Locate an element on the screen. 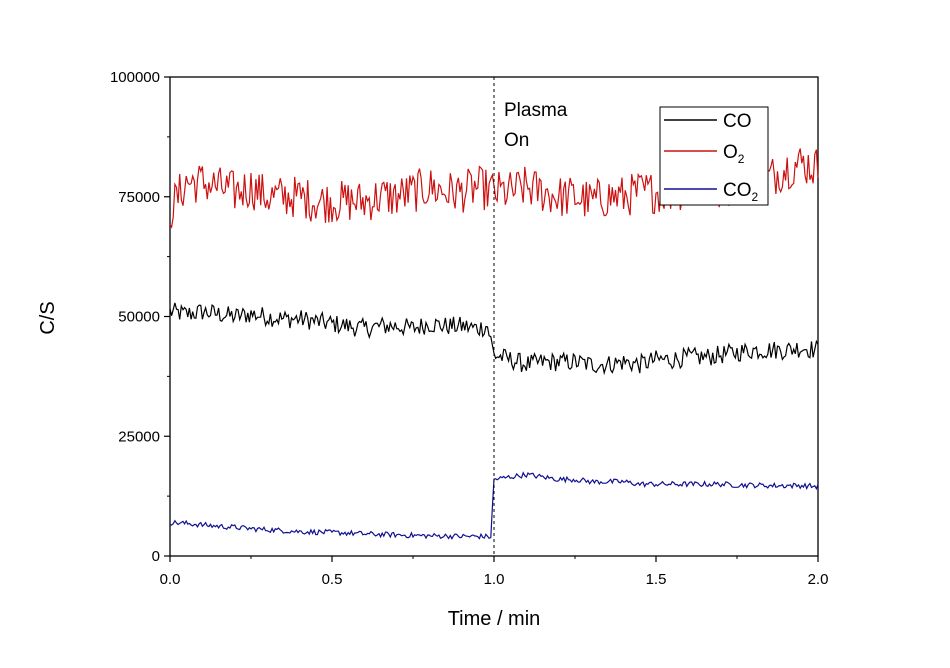  plasma-annotation-line2: On is located at coordinates (516, 140).